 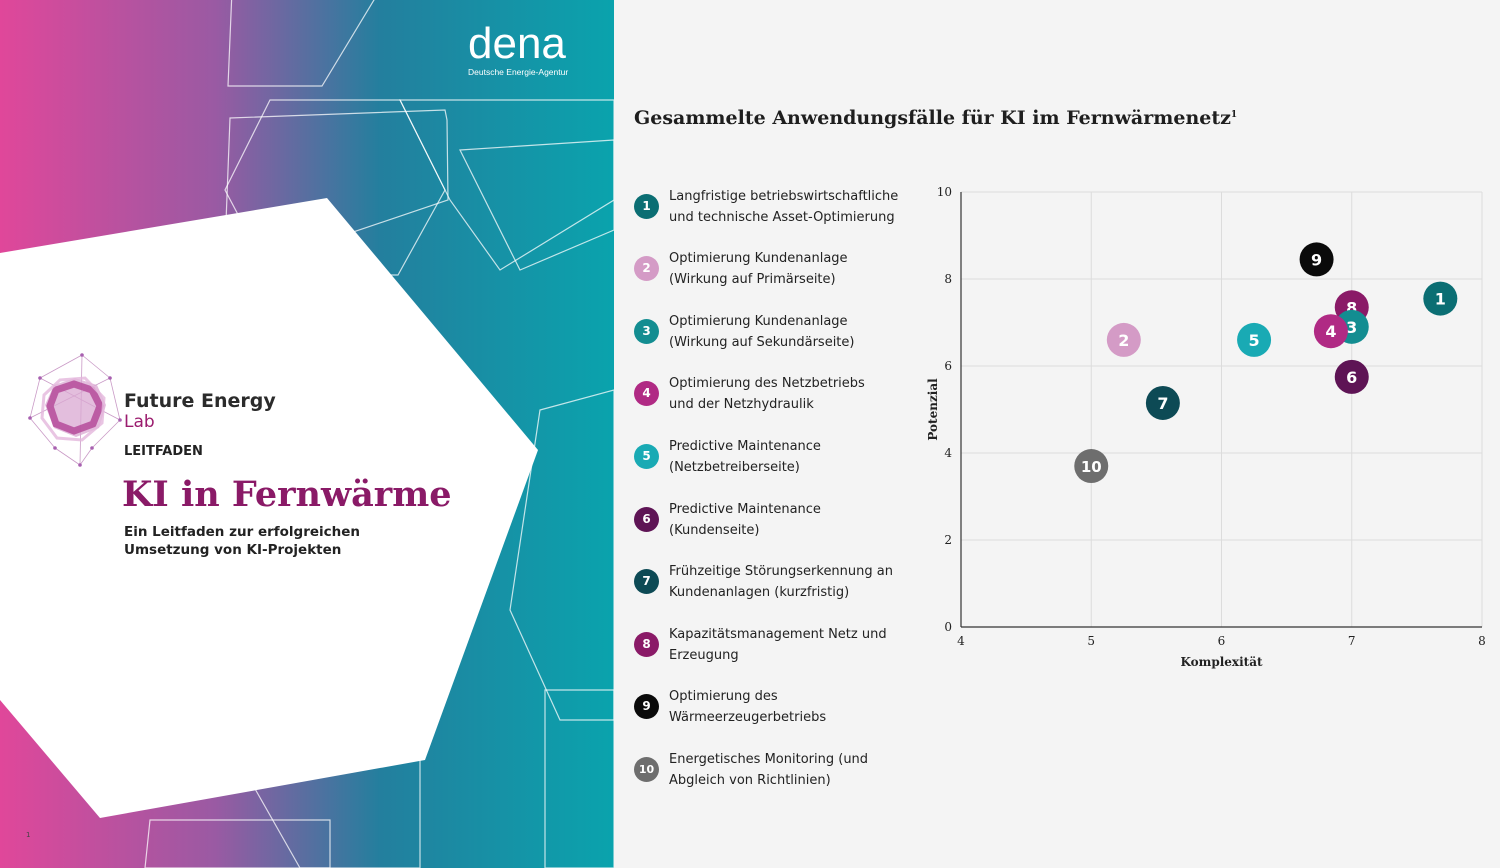 I want to click on x-tick-label: 7, so click(x=1352, y=641).